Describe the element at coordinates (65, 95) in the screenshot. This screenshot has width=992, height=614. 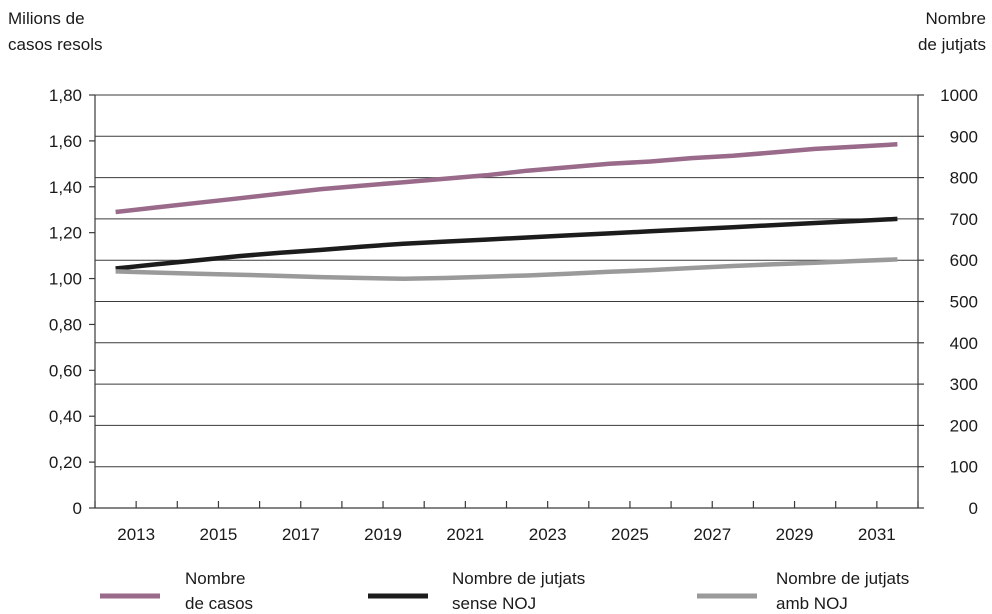
I see `y-left-tick-label: 1,80` at that location.